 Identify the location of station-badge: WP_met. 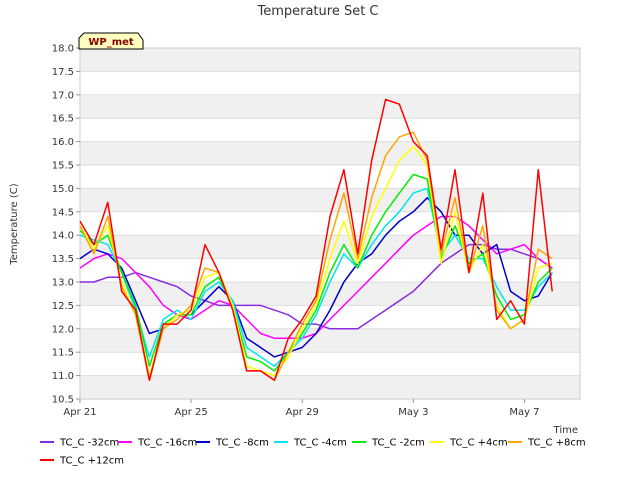
(111, 41).